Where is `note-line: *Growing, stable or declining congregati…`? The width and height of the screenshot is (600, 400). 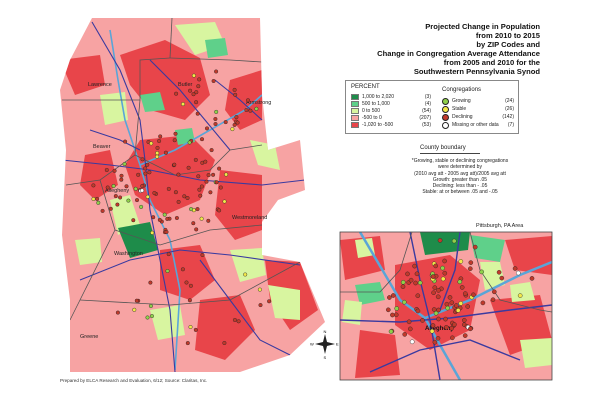 note-line: *Growing, stable or declining congregati… is located at coordinates (460, 161).